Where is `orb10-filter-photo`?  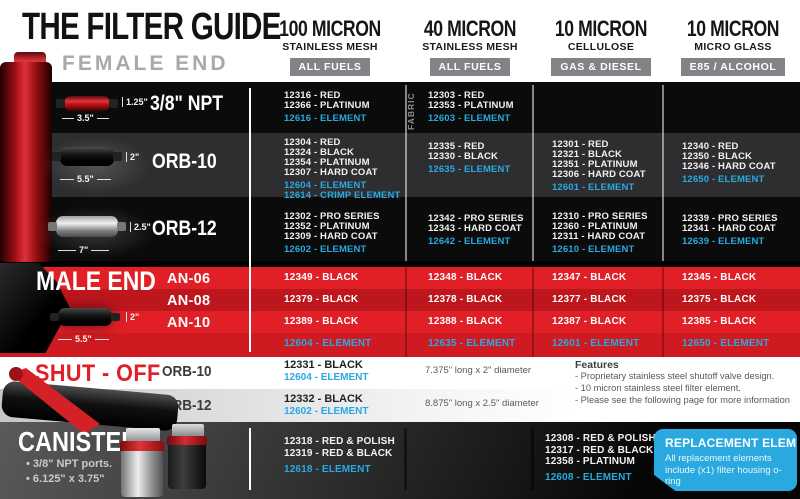
orb10-filter-photo is located at coordinates (87, 156).